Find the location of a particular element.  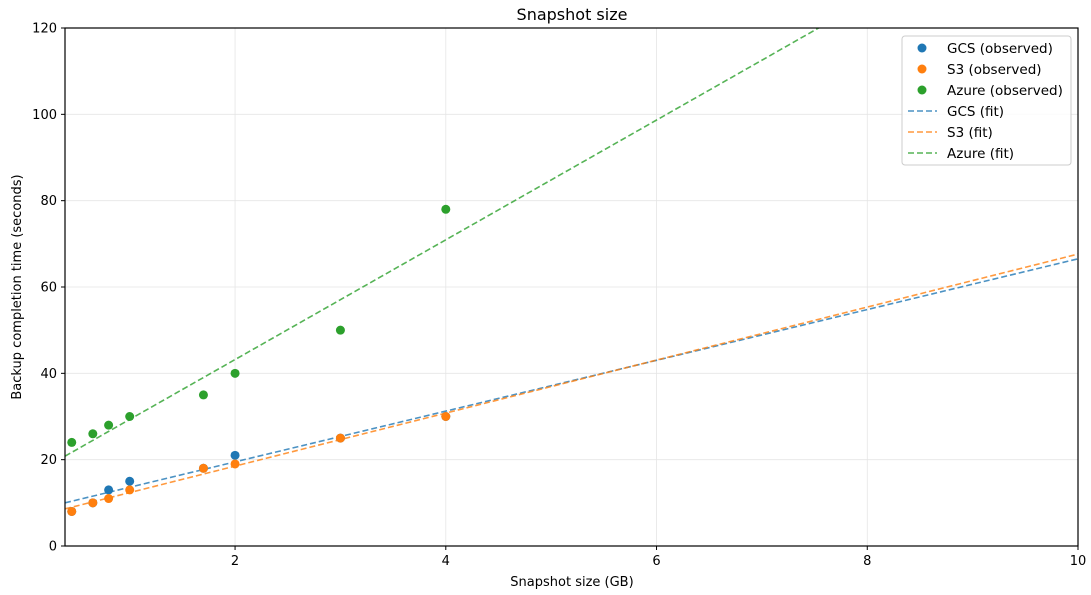

x-axis-ticks: 2 4 6 8 10 is located at coordinates (658, 557).